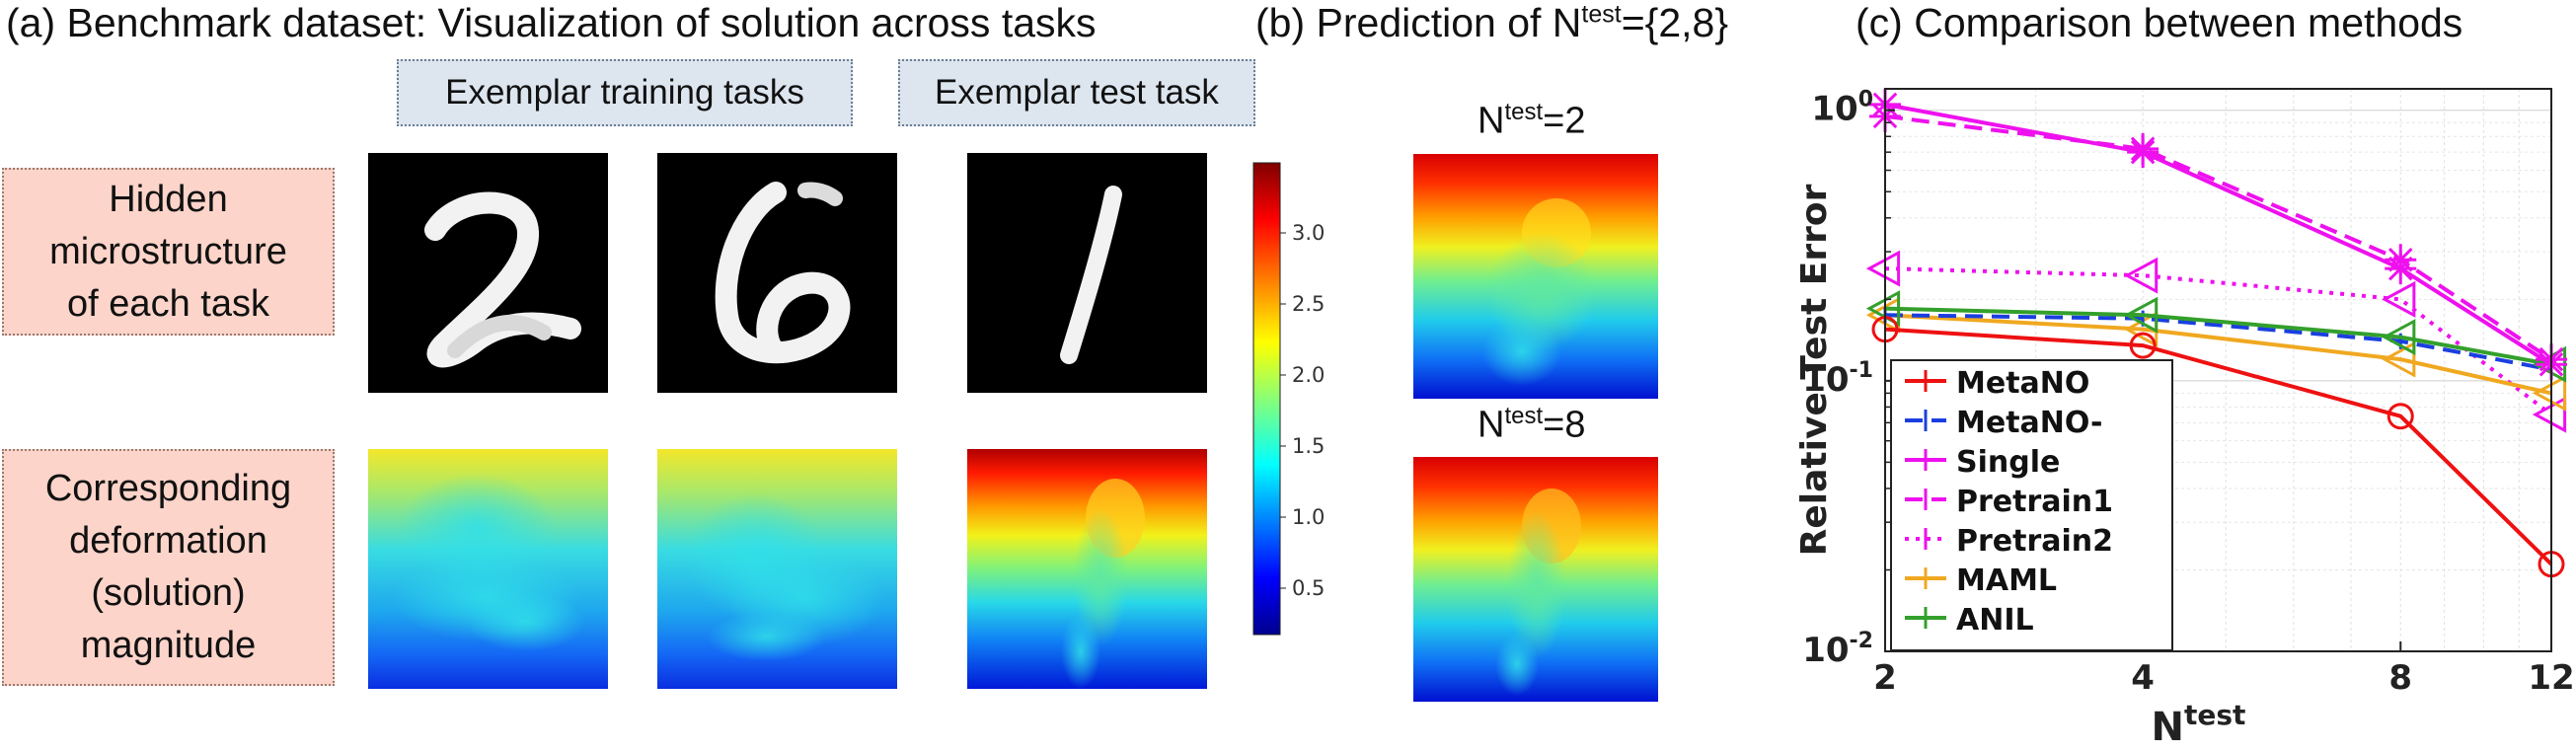 The width and height of the screenshot is (2576, 753). What do you see at coordinates (1309, 304) in the screenshot?
I see `colorbar-tick: 2.5` at bounding box center [1309, 304].